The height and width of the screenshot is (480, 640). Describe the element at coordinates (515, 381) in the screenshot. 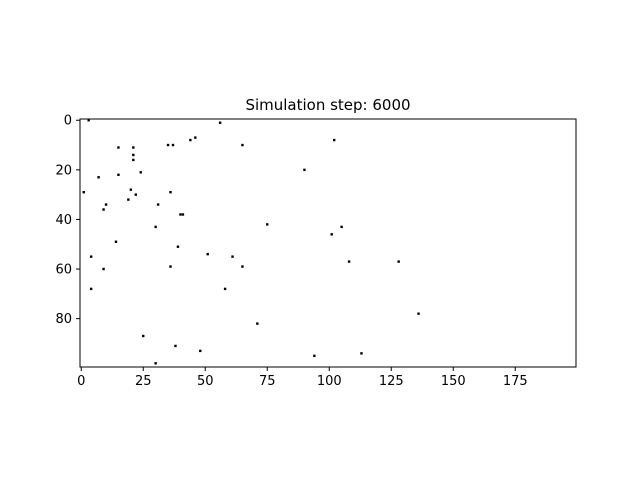

I see `x-tick-label: 175` at that location.